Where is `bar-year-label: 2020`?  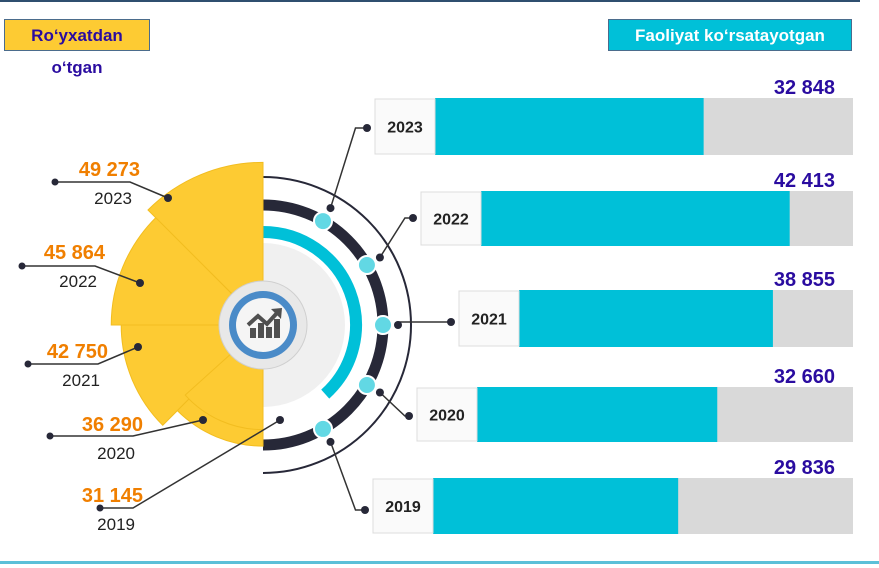 bar-year-label: 2020 is located at coordinates (447, 416).